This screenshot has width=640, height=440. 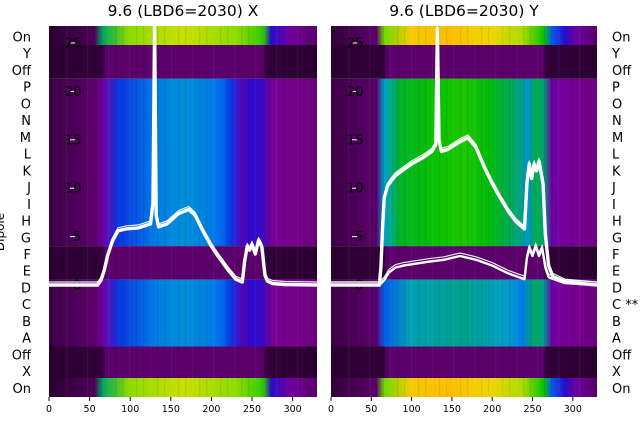 What do you see at coordinates (621, 38) in the screenshot?
I see `row-label-2-0: On` at bounding box center [621, 38].